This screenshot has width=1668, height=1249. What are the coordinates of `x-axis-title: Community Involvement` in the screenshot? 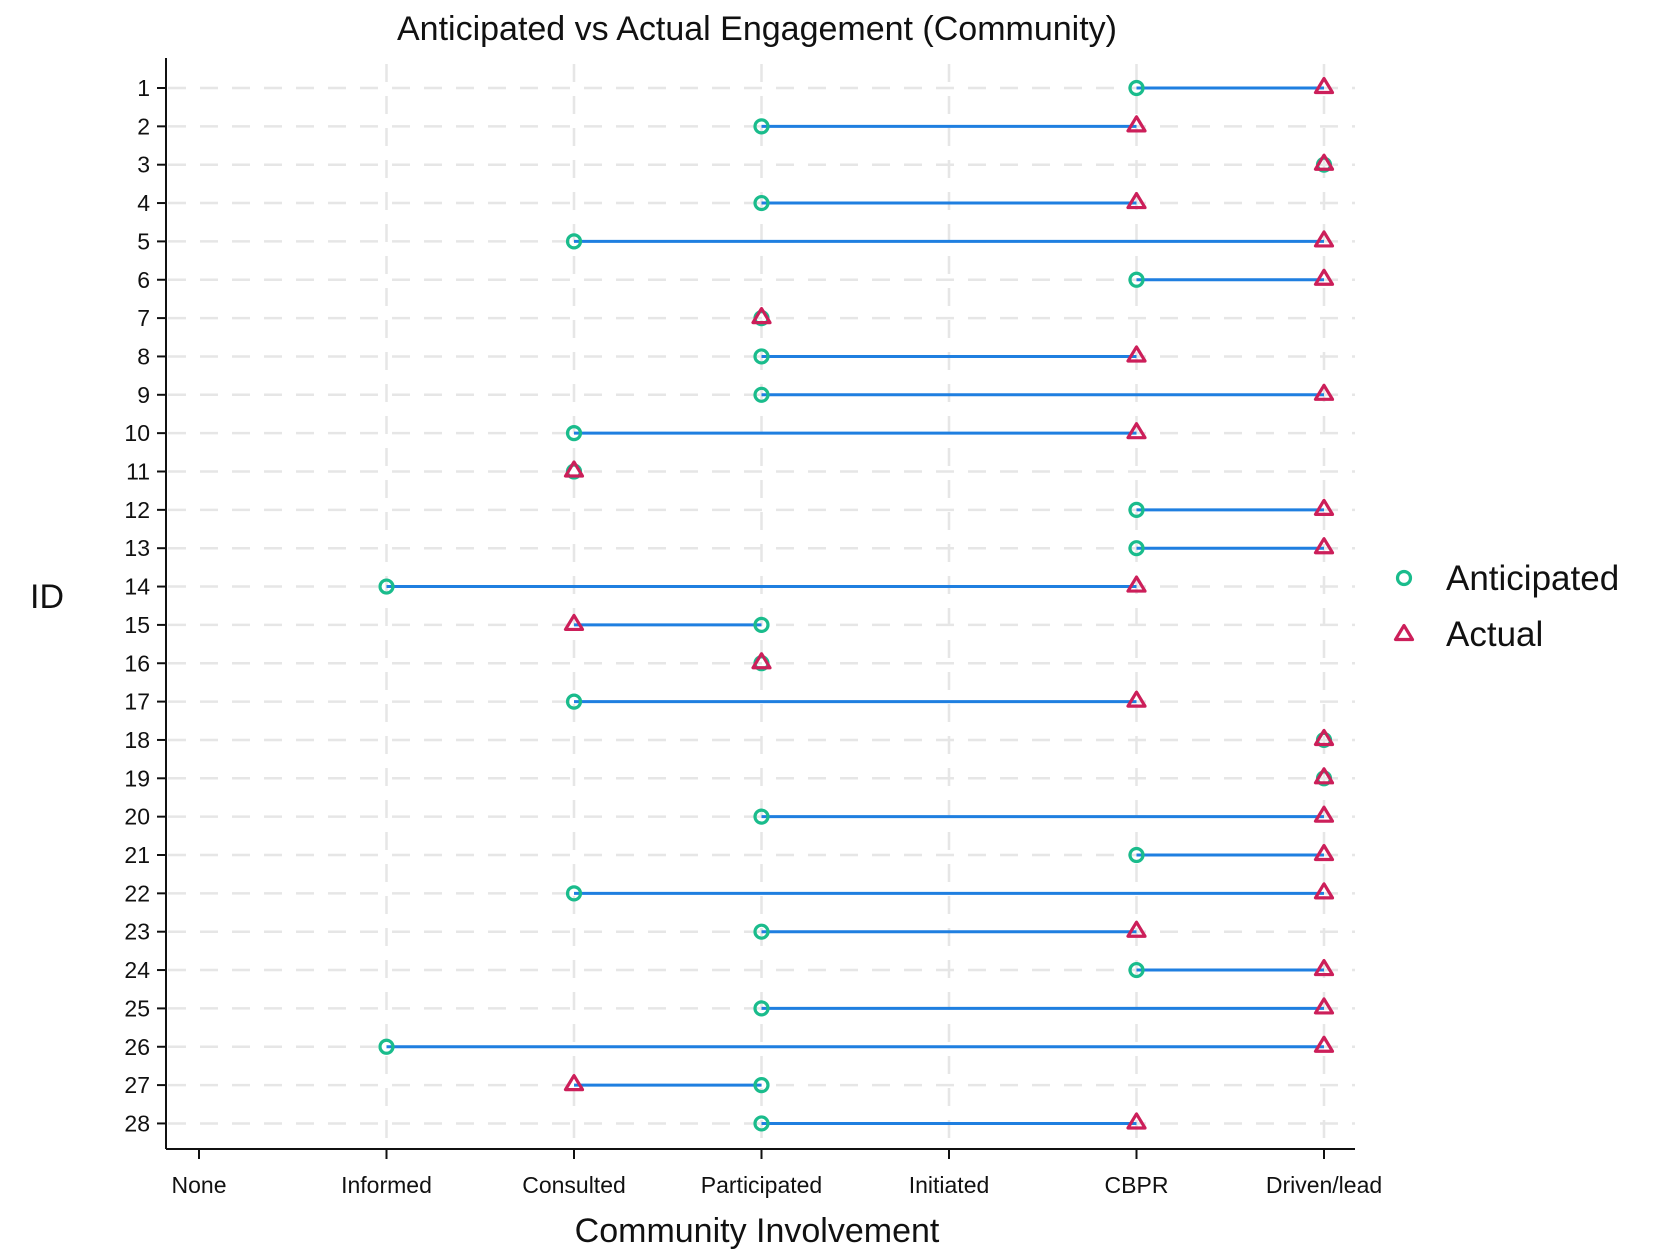 It's located at (757, 1230).